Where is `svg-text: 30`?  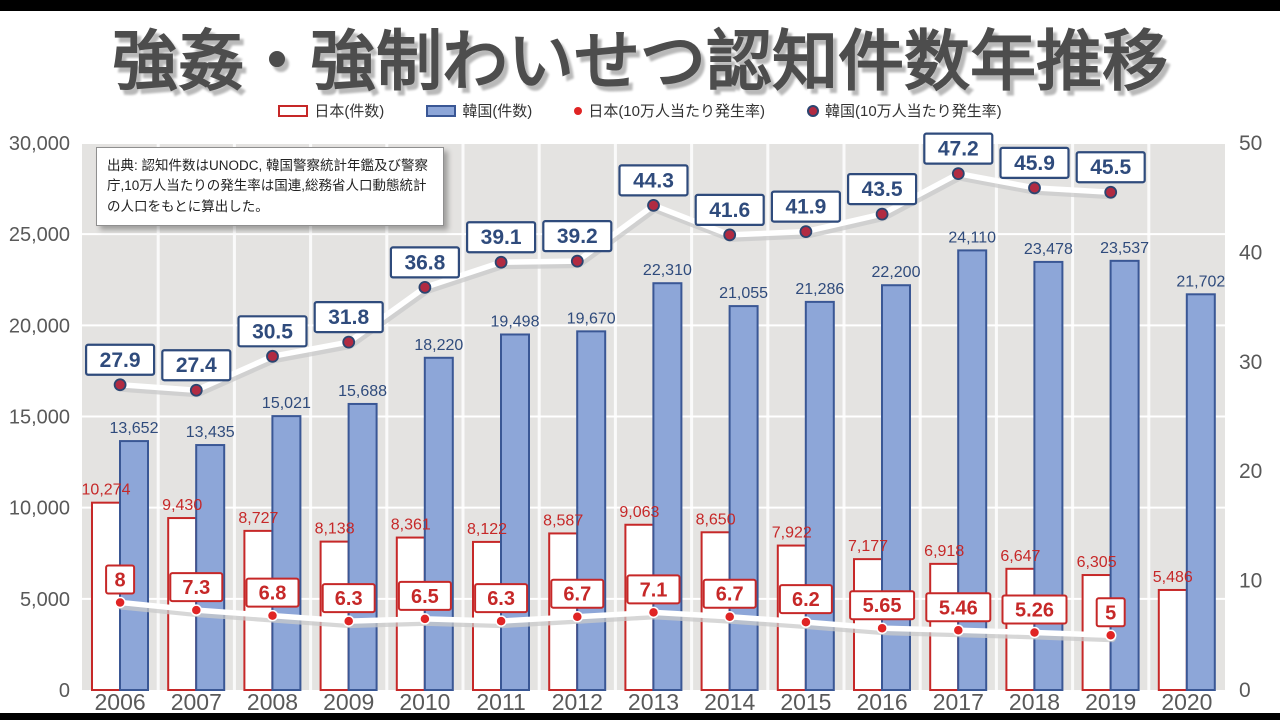
svg-text: 30 is located at coordinates (1250, 362).